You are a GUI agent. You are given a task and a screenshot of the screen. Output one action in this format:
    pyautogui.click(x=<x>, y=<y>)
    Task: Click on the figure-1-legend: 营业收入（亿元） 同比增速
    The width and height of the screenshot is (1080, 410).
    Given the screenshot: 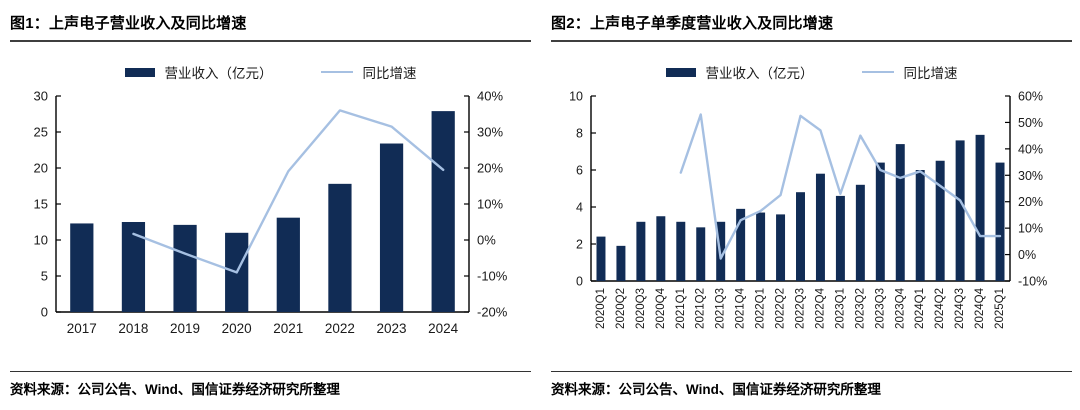 What is the action you would take?
    pyautogui.click(x=270, y=72)
    